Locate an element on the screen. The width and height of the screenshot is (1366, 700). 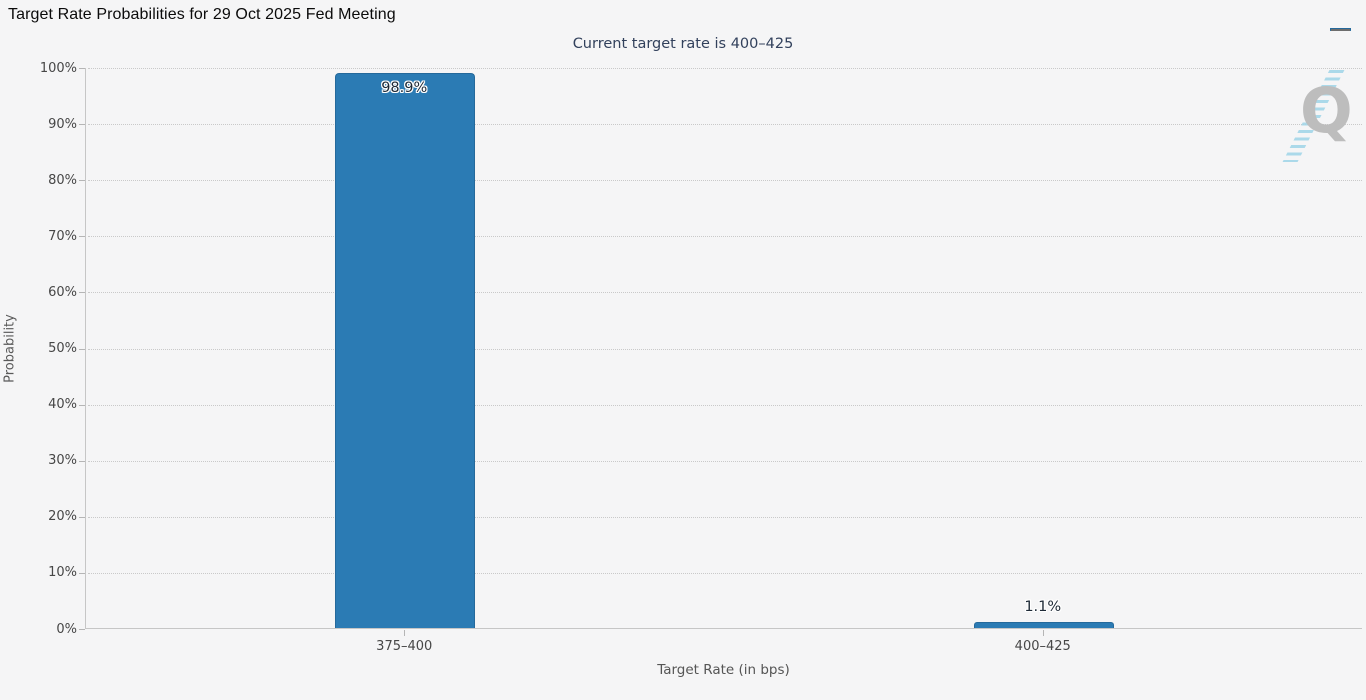
y-tick-label: 30% is located at coordinates (62, 461).